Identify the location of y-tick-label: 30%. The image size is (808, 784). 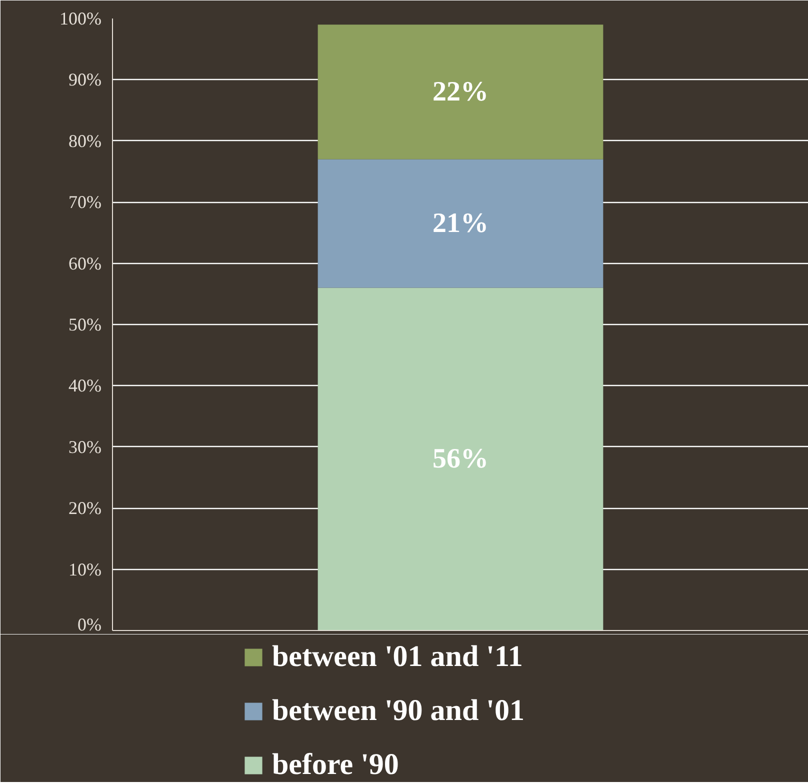
(85, 446).